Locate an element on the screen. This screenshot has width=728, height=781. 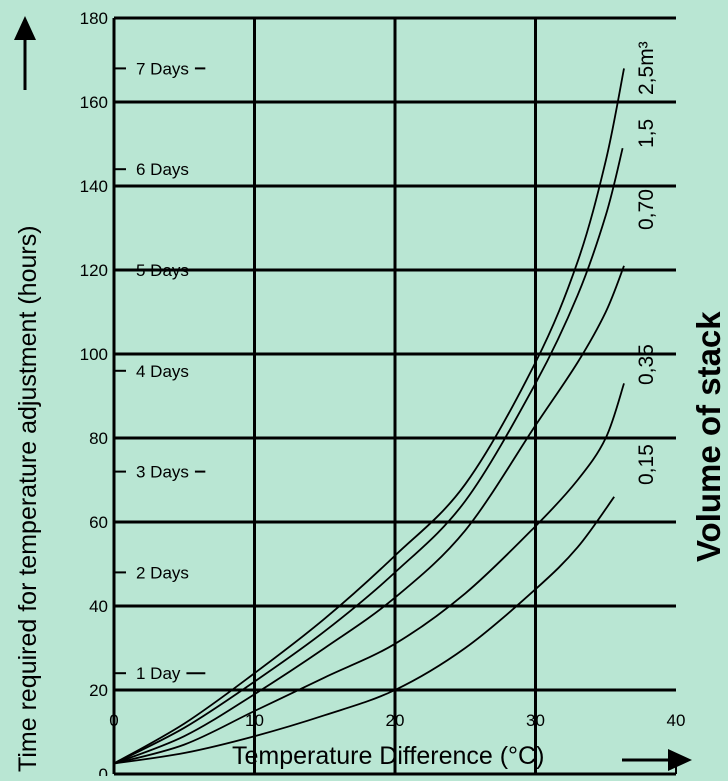
y-axis-arrowhead-icon is located at coordinates (25, 28).